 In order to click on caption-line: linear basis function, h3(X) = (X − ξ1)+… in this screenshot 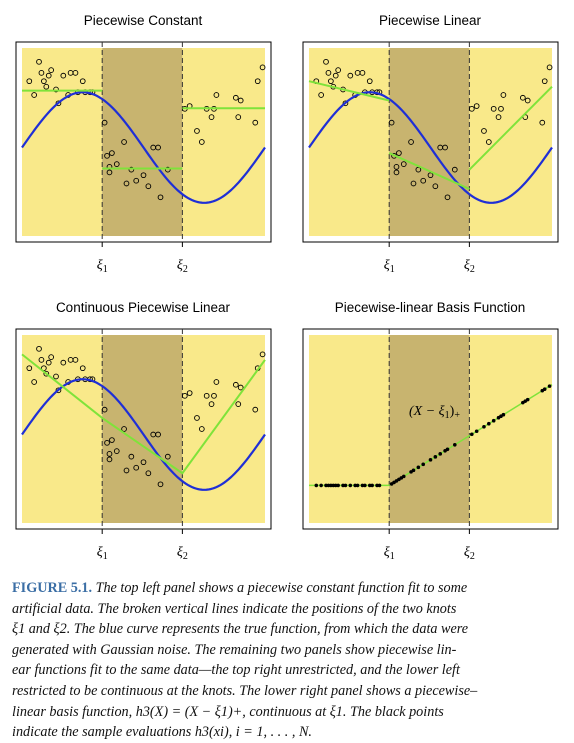, I will do `click(228, 711)`.